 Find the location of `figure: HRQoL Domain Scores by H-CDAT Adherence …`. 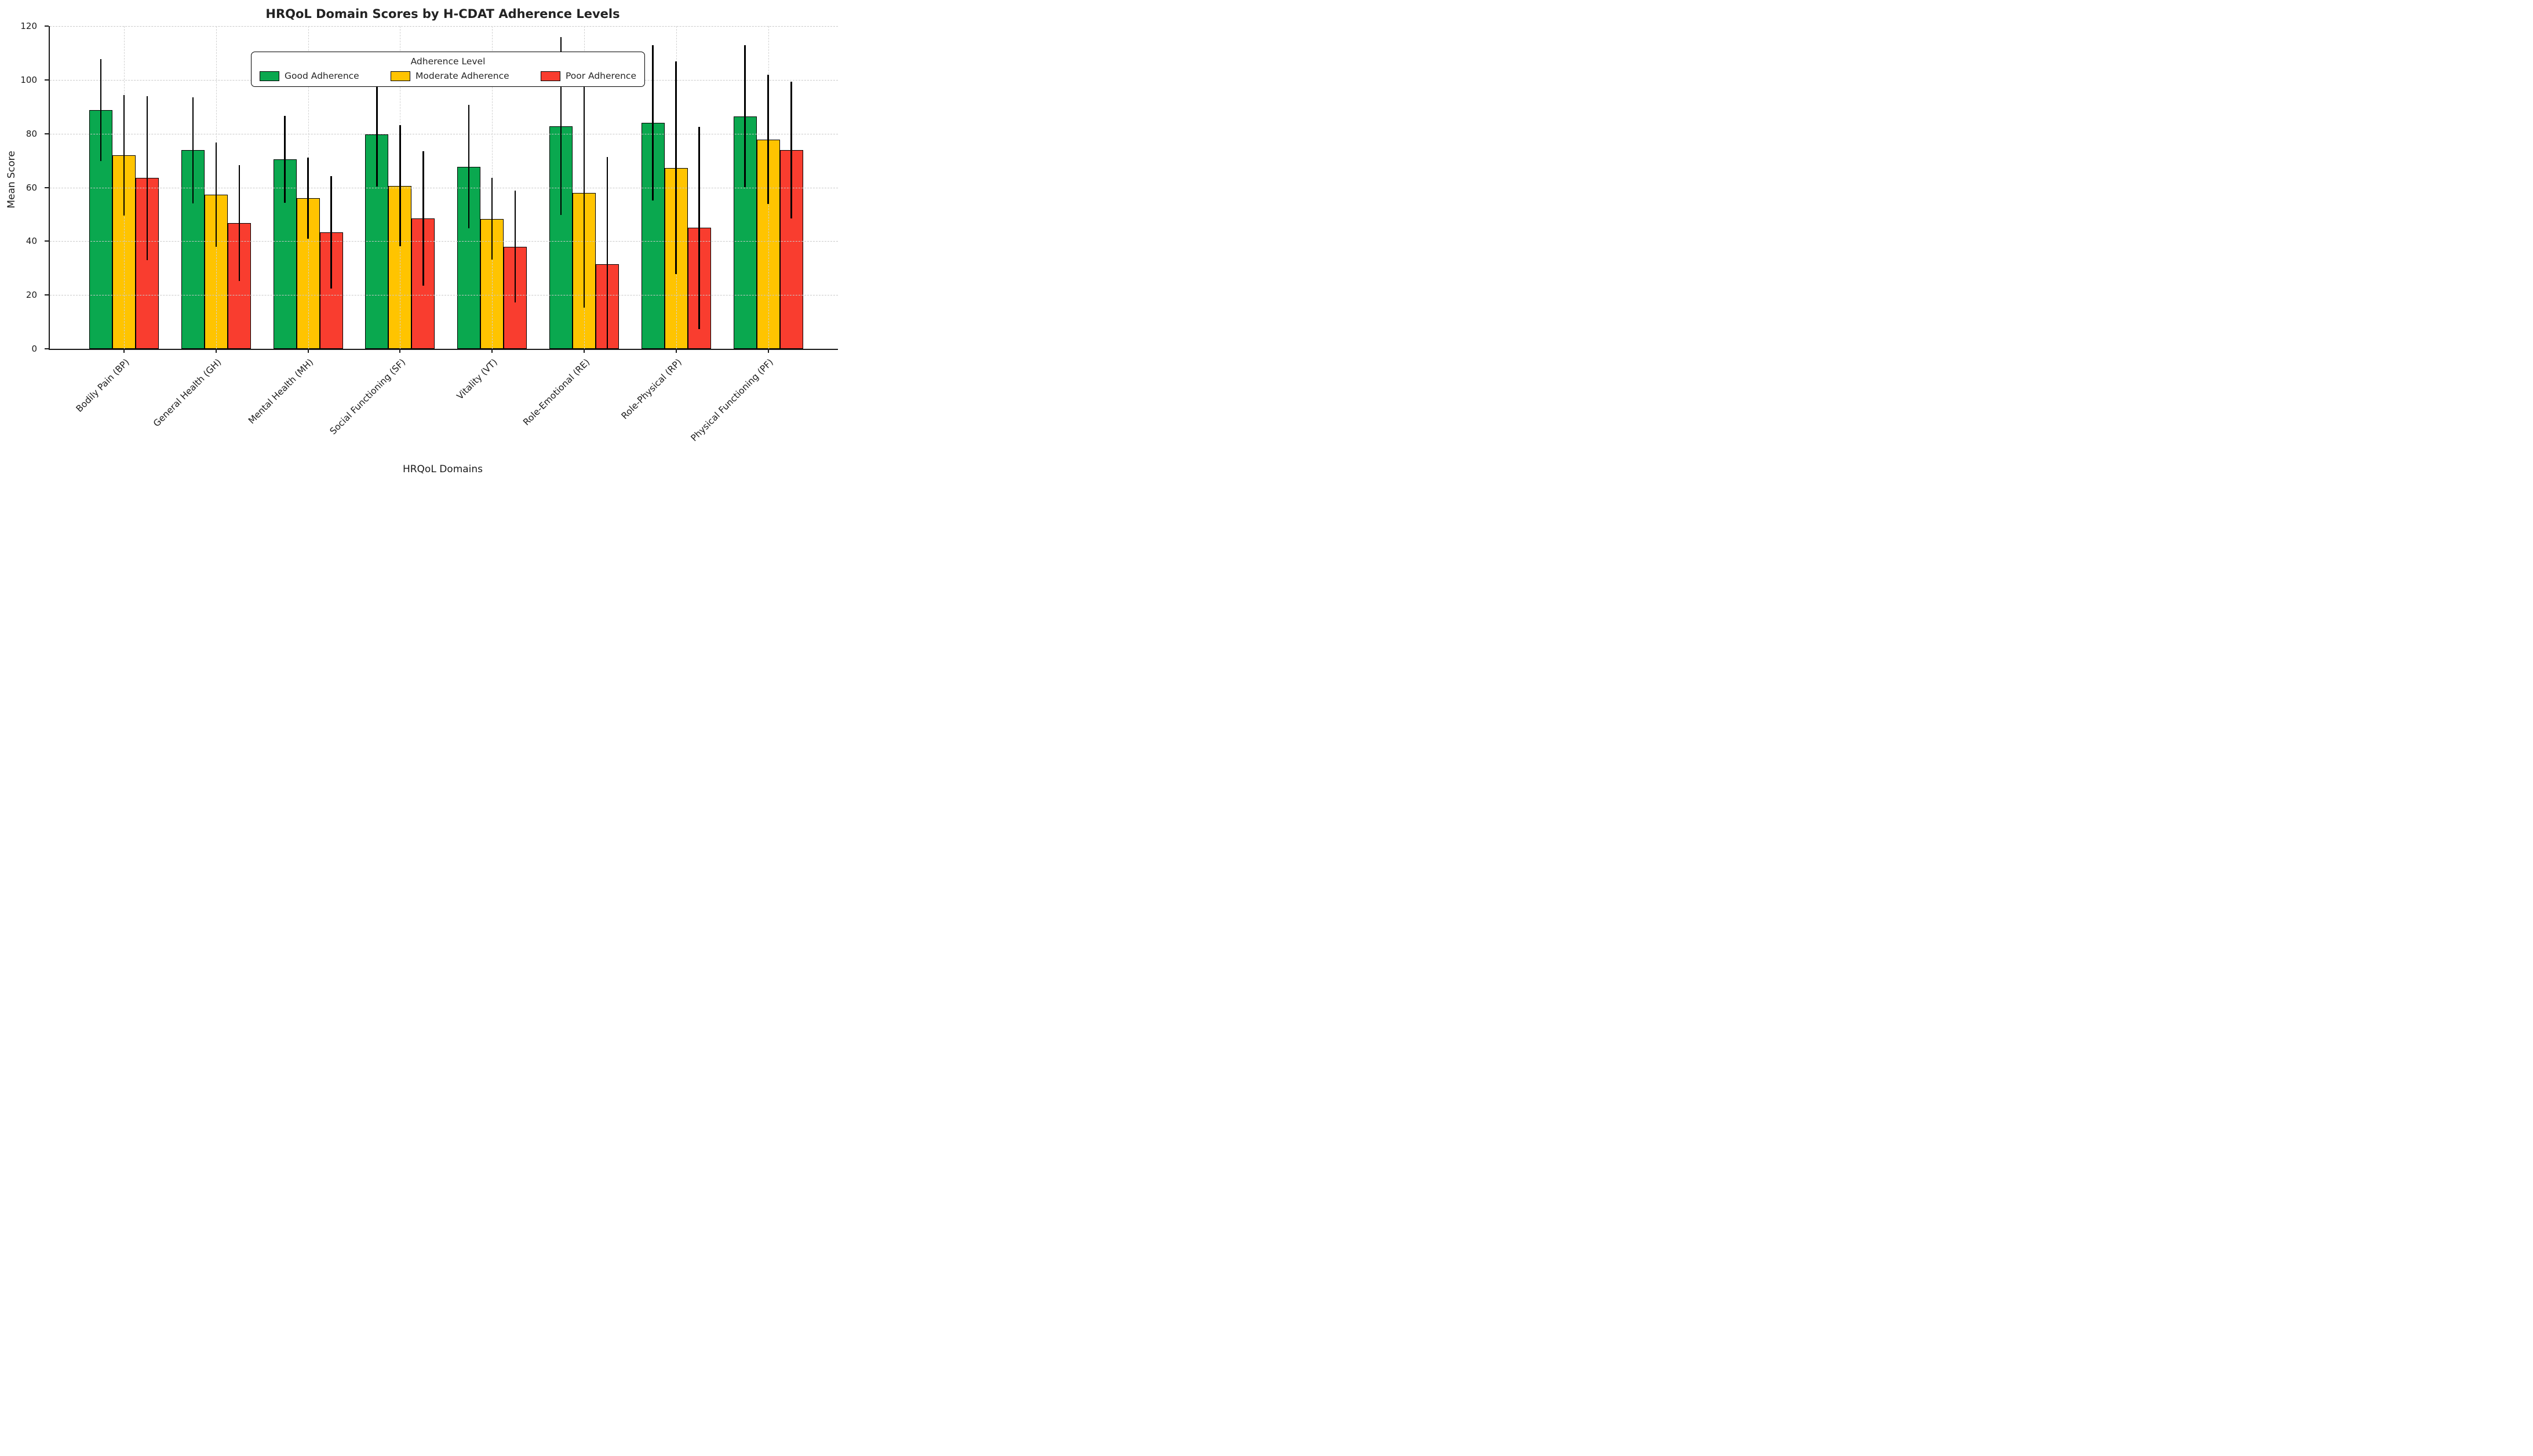

figure: HRQoL Domain Scores by H-CDAT Adherence … is located at coordinates (422, 243).